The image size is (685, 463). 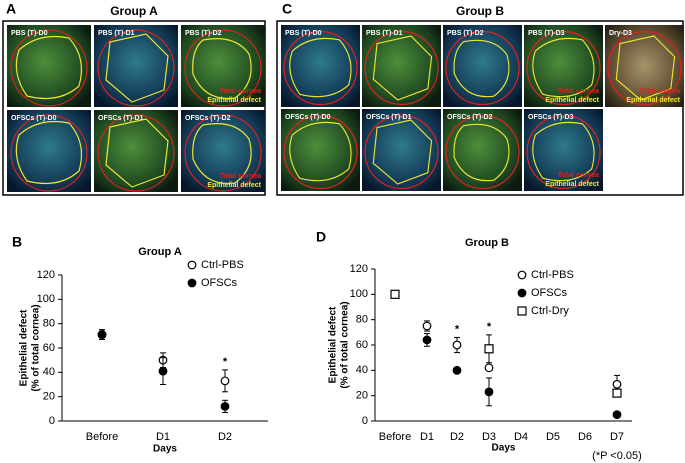 What do you see at coordinates (333, 344) in the screenshot?
I see `y-axis-label: Epithelial defect` at bounding box center [333, 344].